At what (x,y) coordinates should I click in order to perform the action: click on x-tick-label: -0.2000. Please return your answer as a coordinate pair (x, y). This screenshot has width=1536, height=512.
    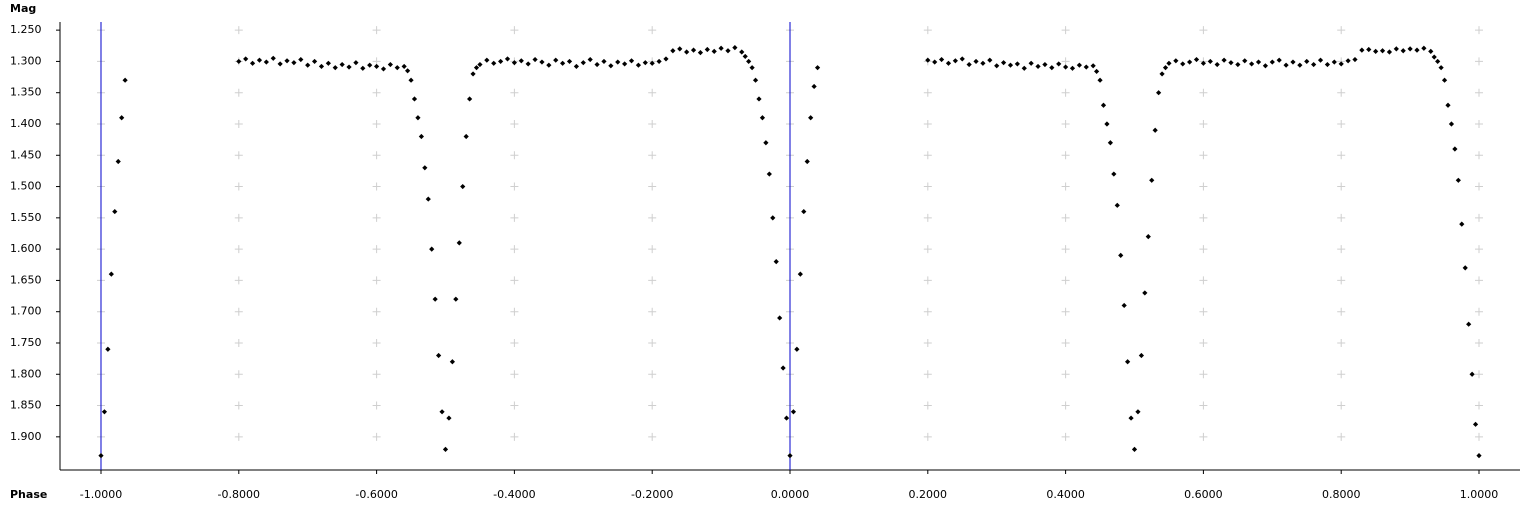
    Looking at the image, I should click on (652, 494).